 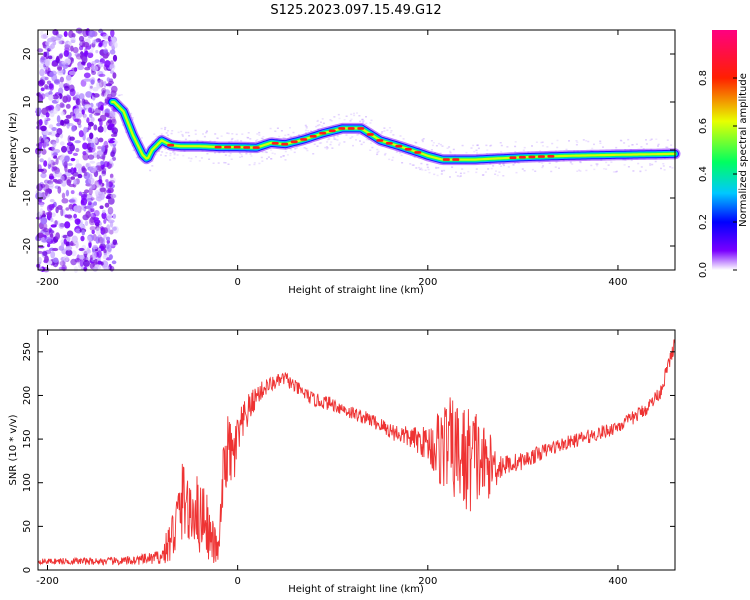 I want to click on y-tick-label: 100, so click(x=27, y=482).